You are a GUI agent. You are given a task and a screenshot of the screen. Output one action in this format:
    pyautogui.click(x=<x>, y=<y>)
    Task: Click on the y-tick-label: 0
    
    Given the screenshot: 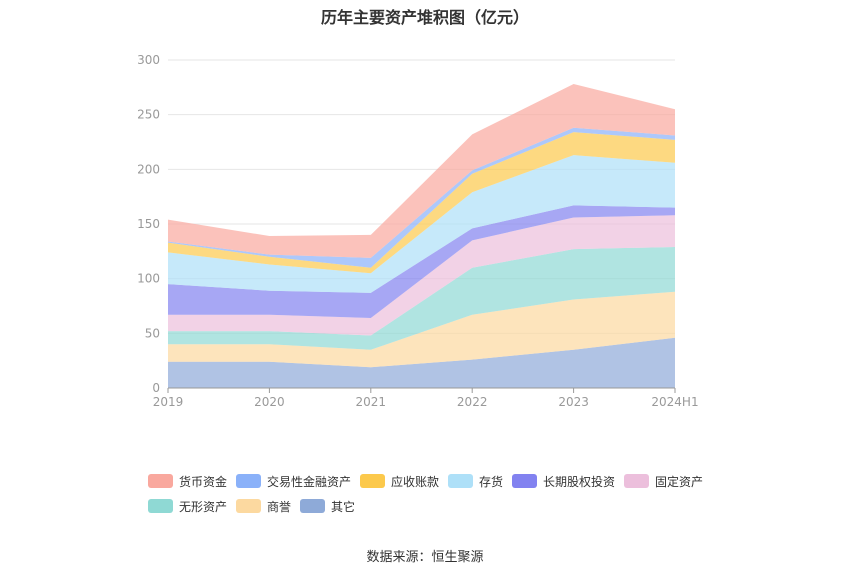 What is the action you would take?
    pyautogui.click(x=156, y=388)
    